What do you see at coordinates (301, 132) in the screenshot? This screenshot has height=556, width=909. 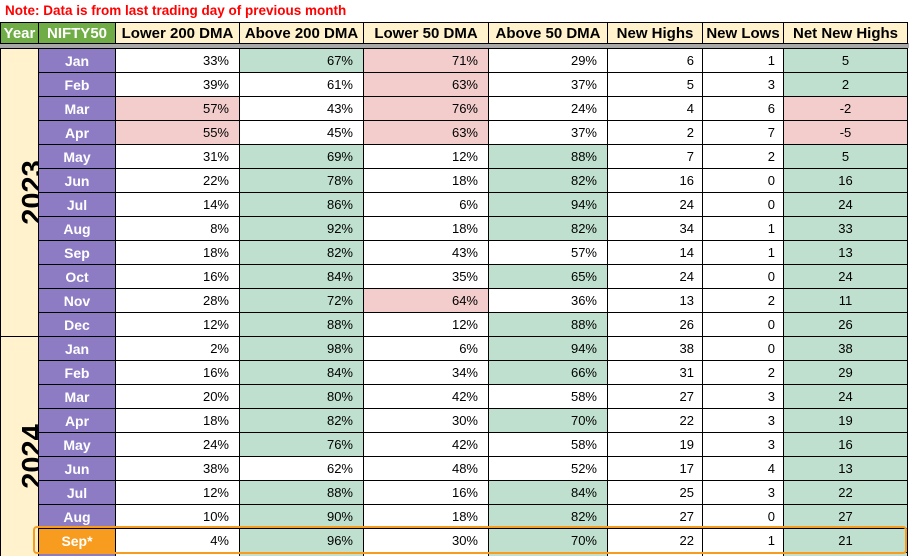 I see `cell-above-200-dma: 45%` at bounding box center [301, 132].